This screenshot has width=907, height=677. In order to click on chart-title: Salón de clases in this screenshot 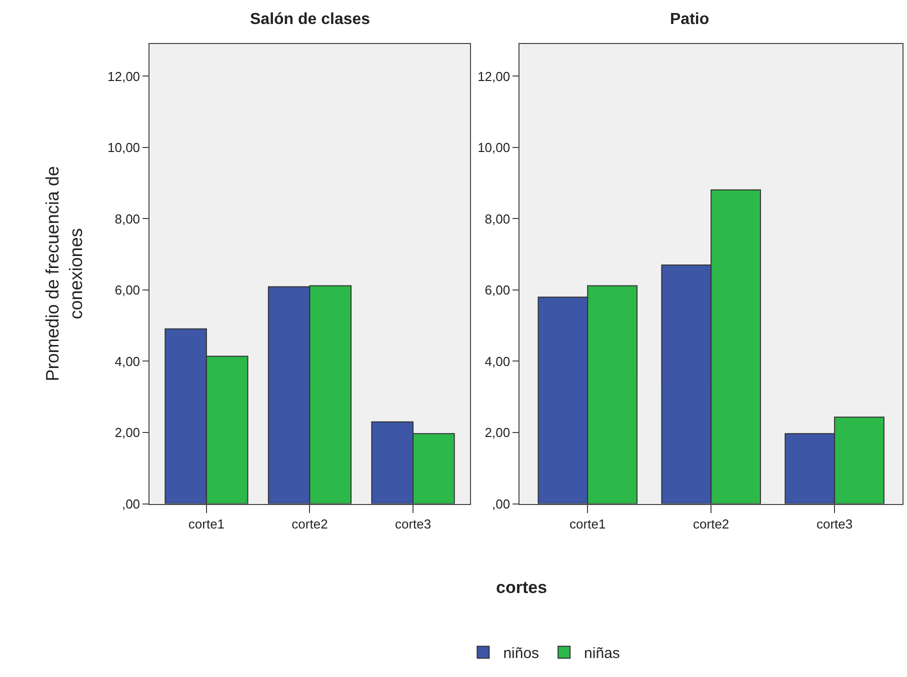, I will do `click(310, 19)`.